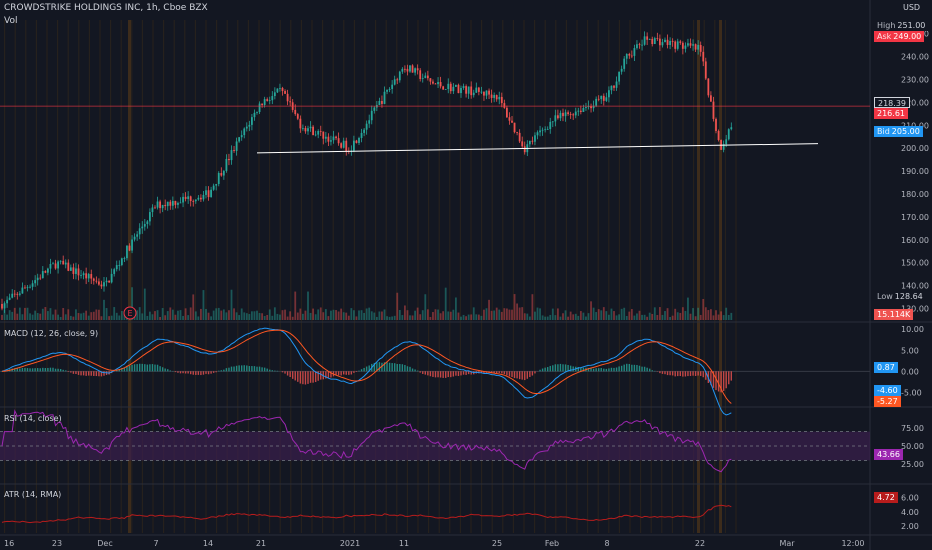  I want to click on price-tick-label: 160.00, so click(915, 240).